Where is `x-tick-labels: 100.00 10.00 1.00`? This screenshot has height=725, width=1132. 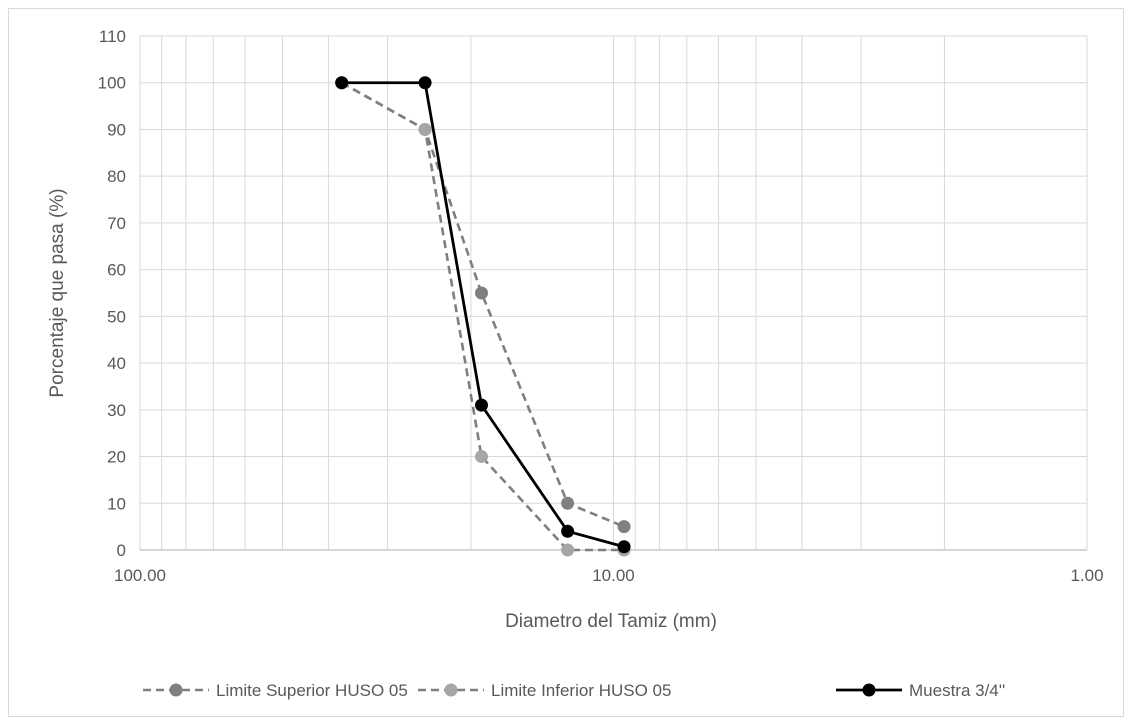 x-tick-labels: 100.00 10.00 1.00 is located at coordinates (609, 575).